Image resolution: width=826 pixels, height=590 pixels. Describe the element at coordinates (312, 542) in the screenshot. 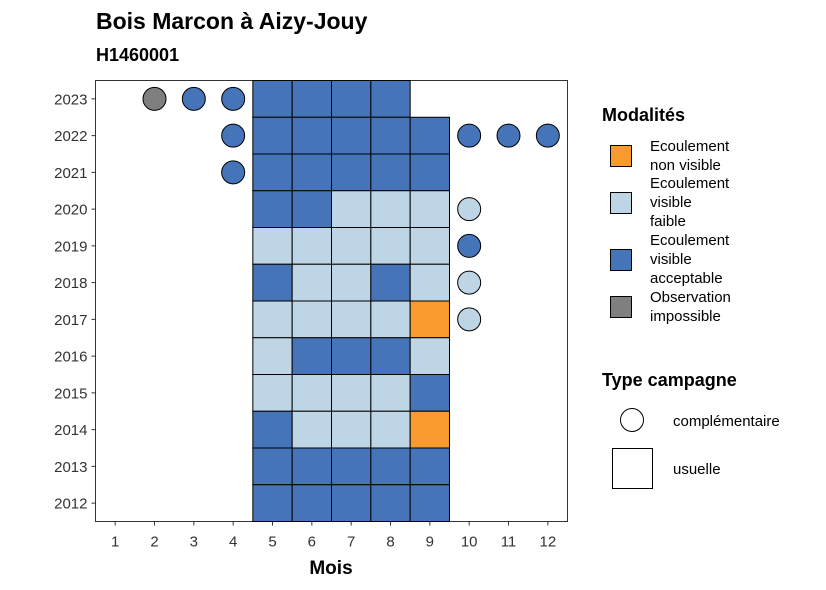

I see `x-tick-label-6: 6` at that location.